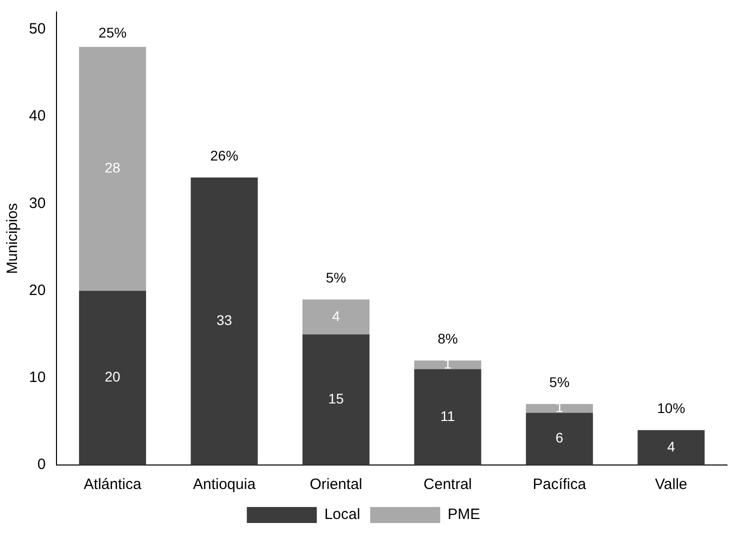  I want to click on data-label: 33, so click(224, 320).